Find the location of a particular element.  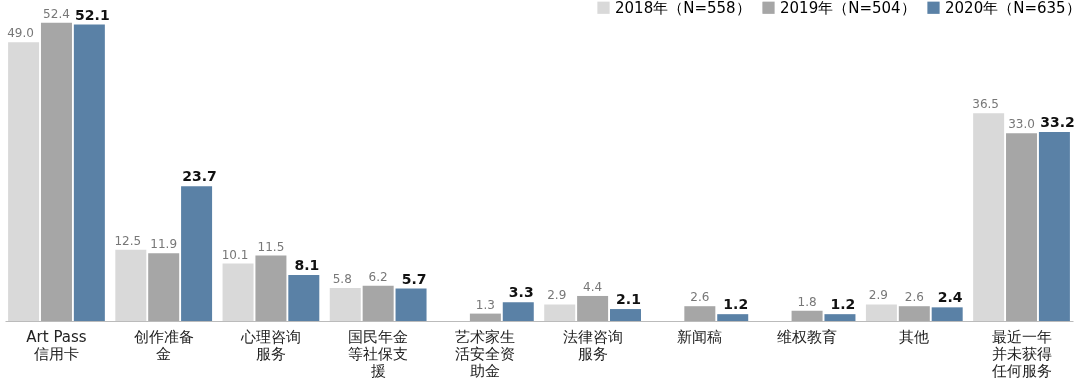

x-tick-label: 最近一年并未获得任何服务 is located at coordinates (1021, 353).